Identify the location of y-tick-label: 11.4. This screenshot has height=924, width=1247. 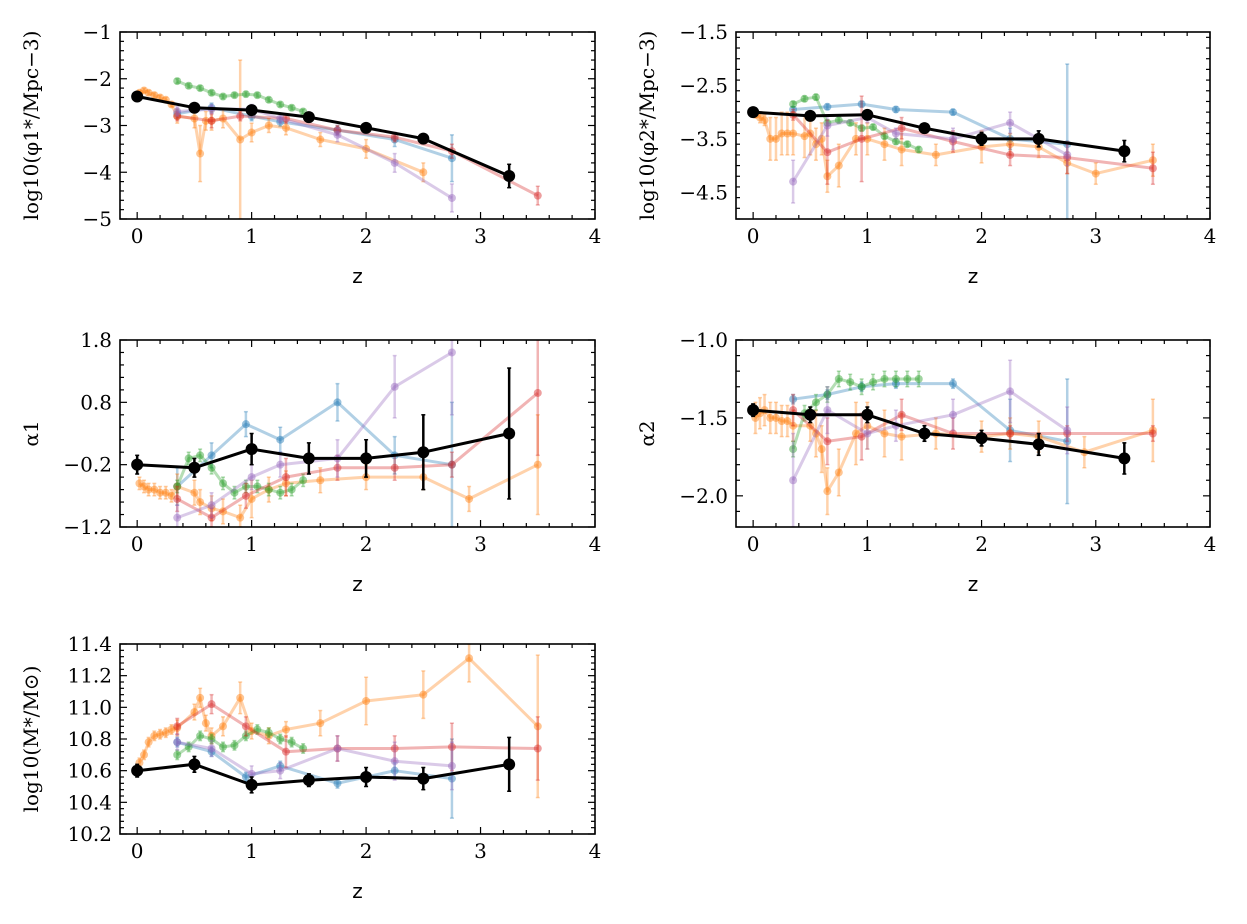
(89, 644).